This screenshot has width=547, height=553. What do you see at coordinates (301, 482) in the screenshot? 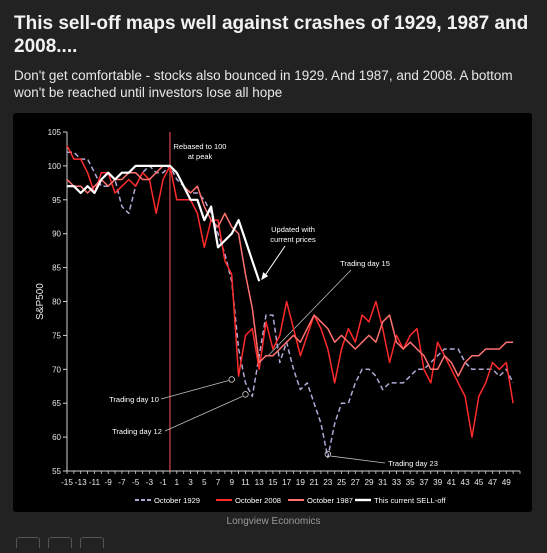
I see `x-tick-label: 19` at bounding box center [301, 482].